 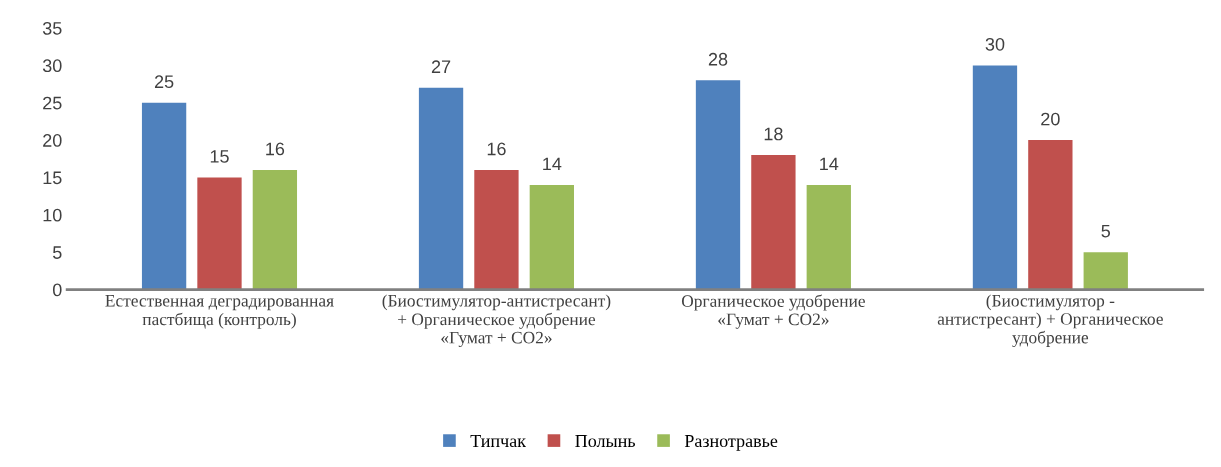 I want to click on data-label: 30, so click(x=995, y=44).